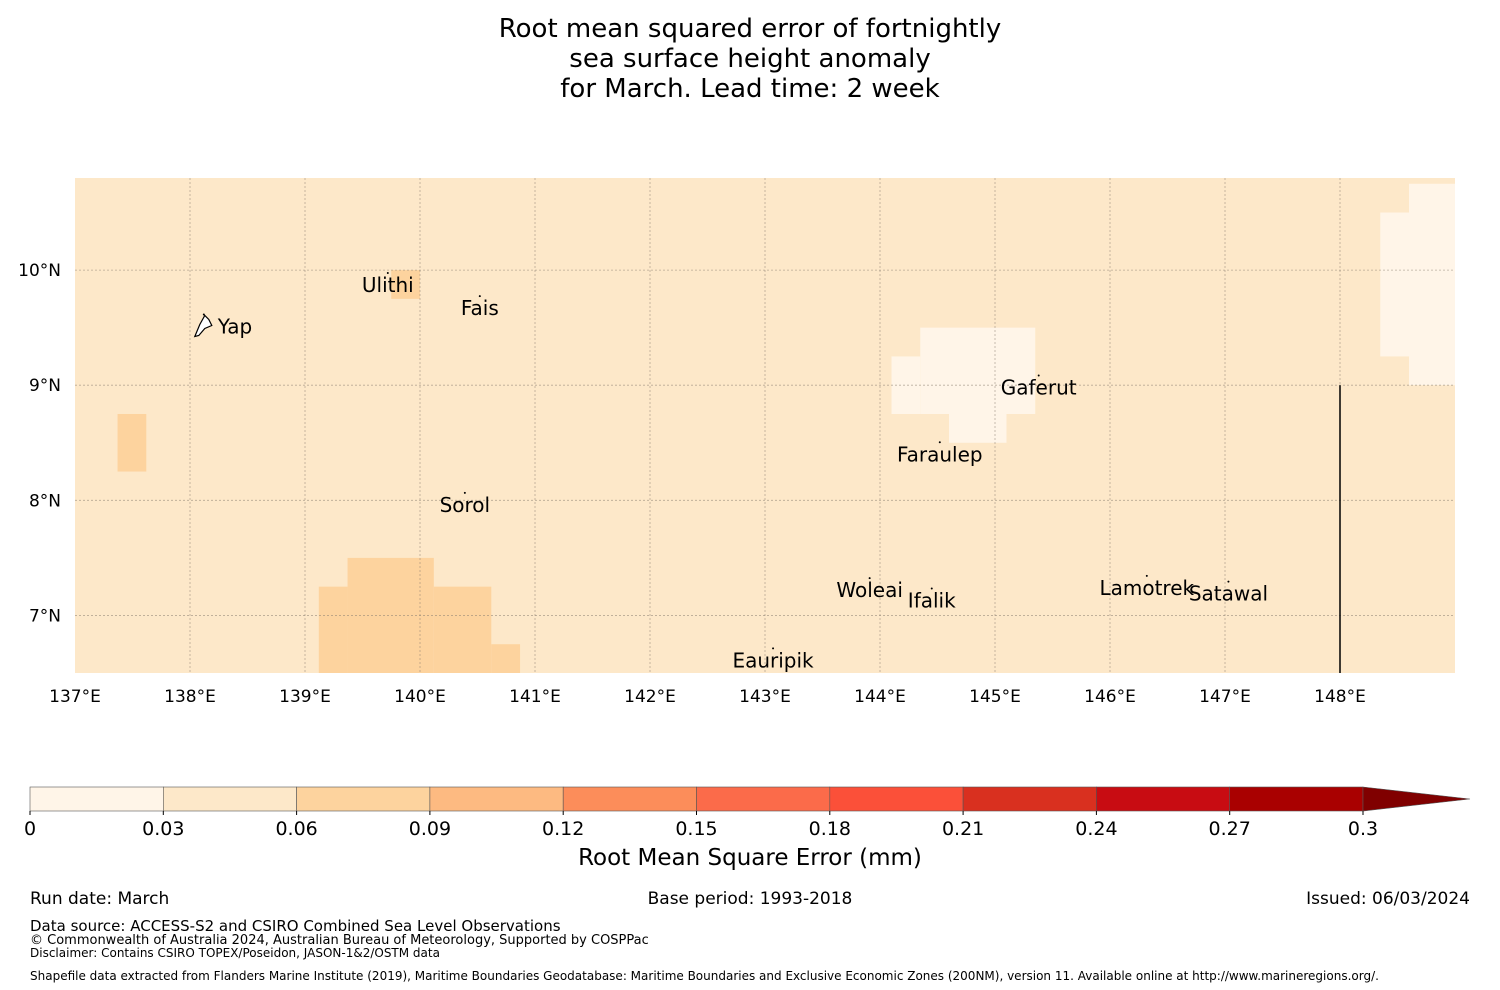 This screenshot has width=1500, height=990. I want to click on lon-tick-label: 142°E, so click(650, 697).